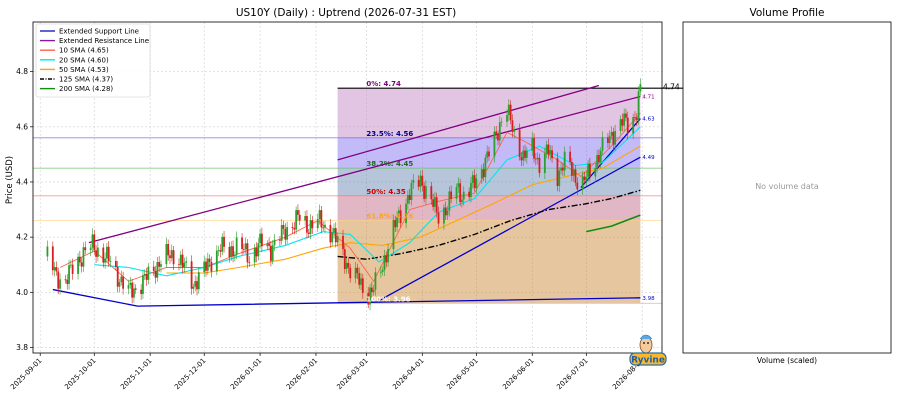 This screenshot has width=900, height=400. I want to click on watermark-text: Ryvine, so click(648, 361).